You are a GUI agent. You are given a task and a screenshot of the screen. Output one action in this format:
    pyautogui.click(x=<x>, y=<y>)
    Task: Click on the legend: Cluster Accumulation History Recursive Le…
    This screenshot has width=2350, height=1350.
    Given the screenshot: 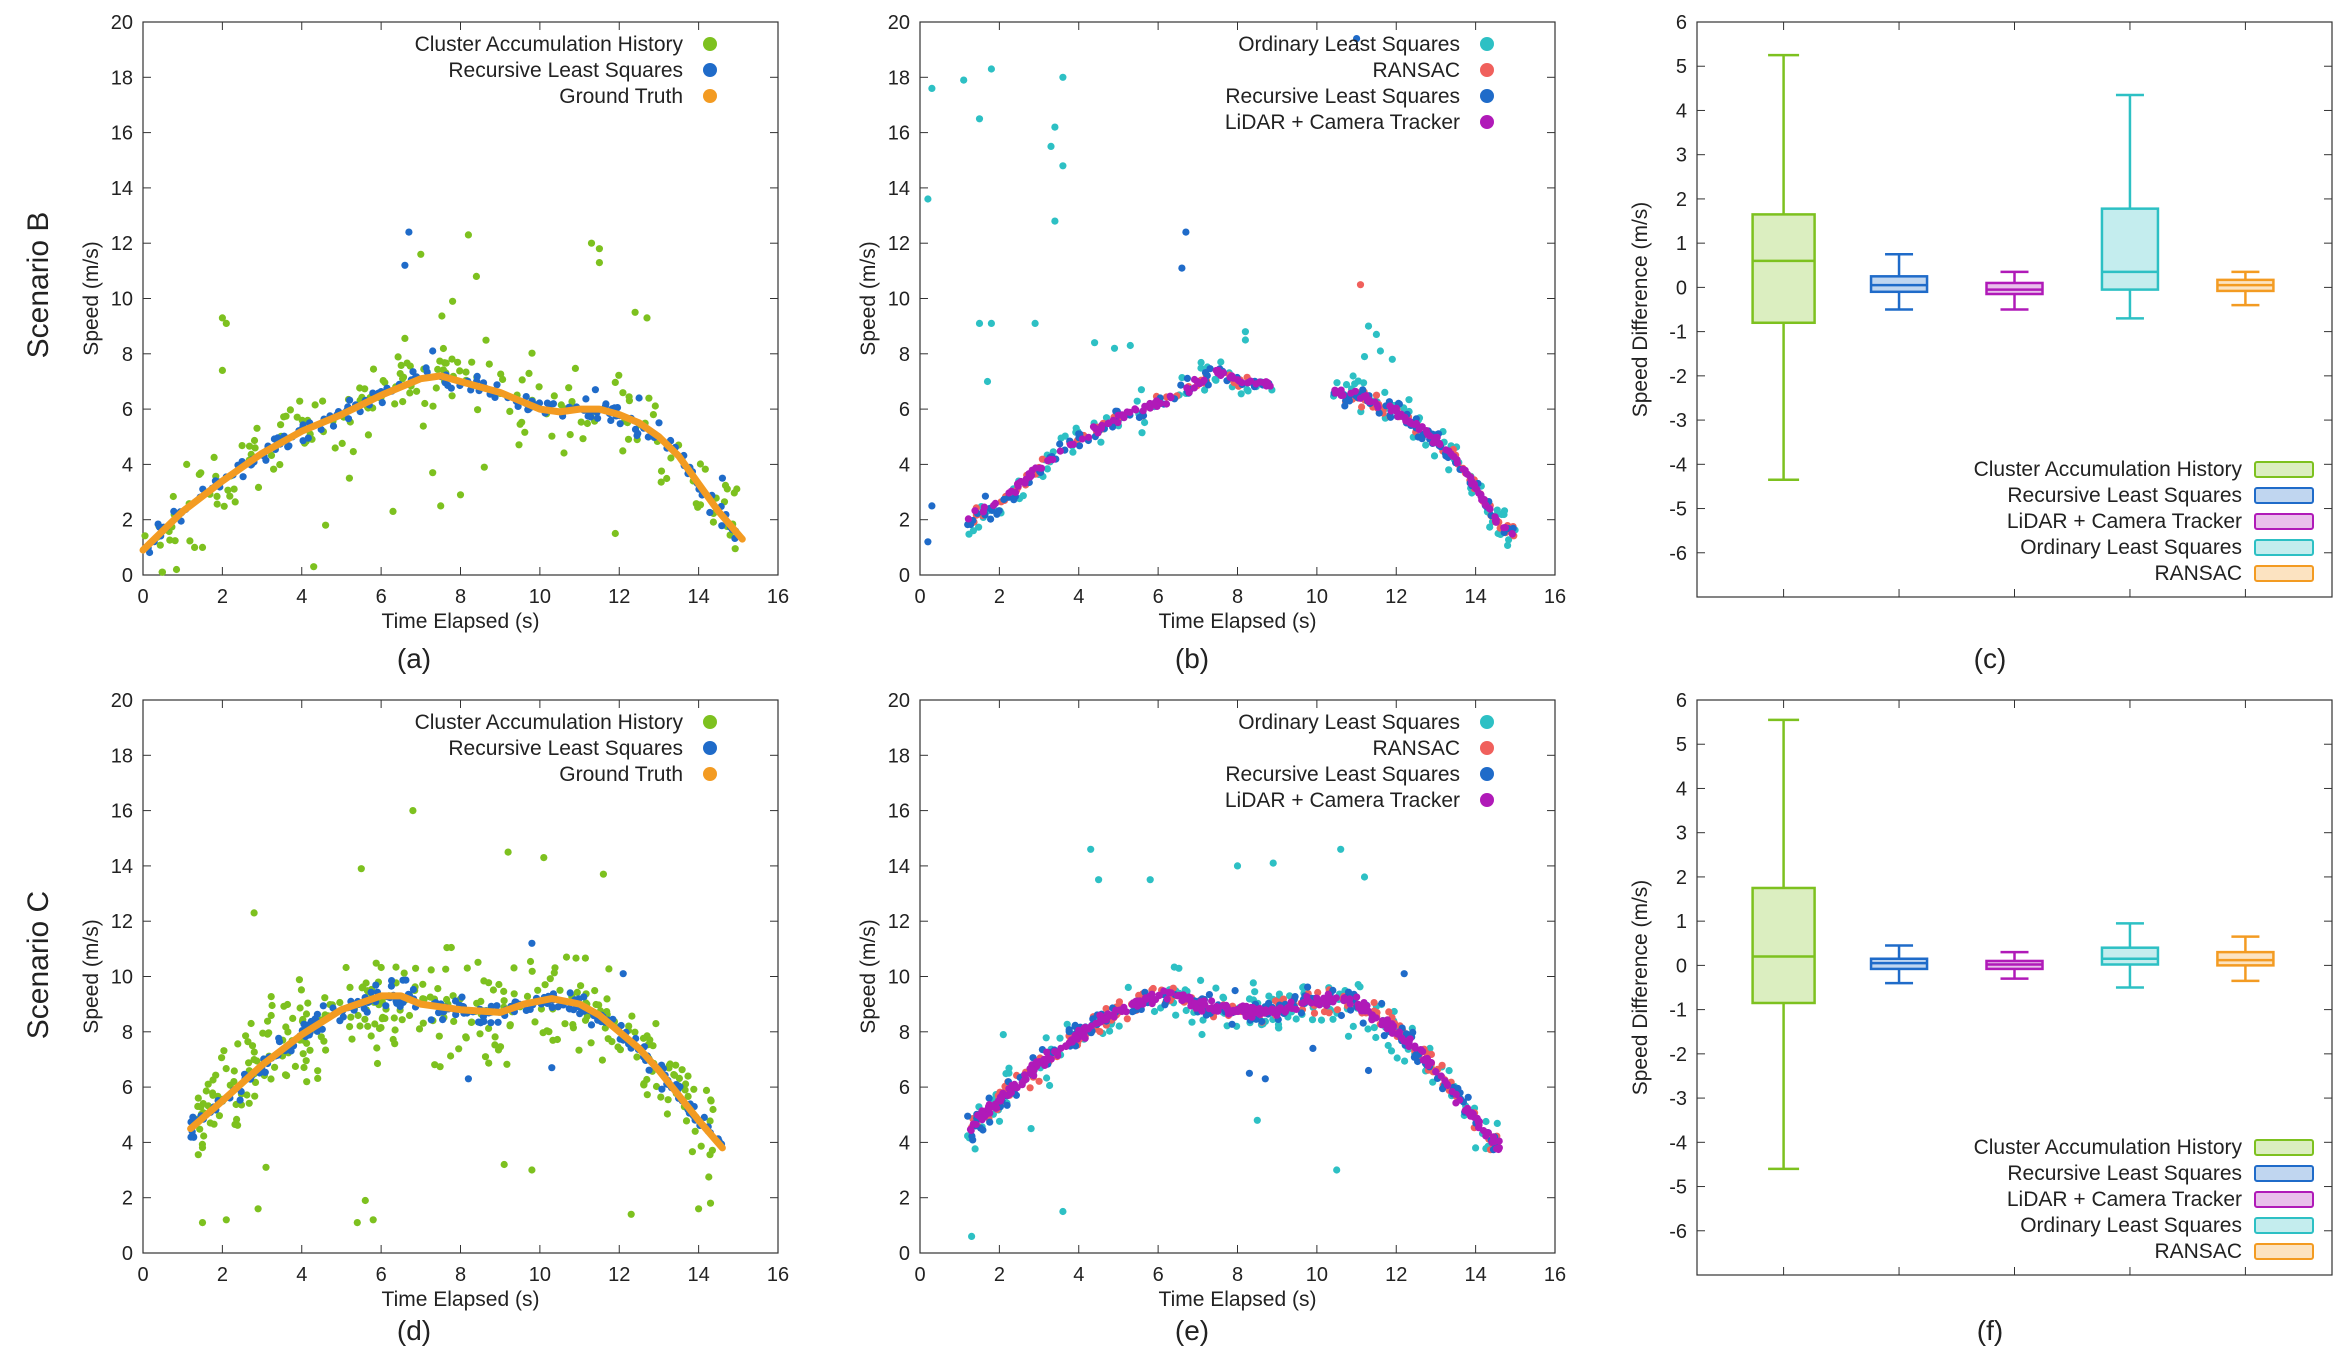 What is the action you would take?
    pyautogui.click(x=566, y=748)
    